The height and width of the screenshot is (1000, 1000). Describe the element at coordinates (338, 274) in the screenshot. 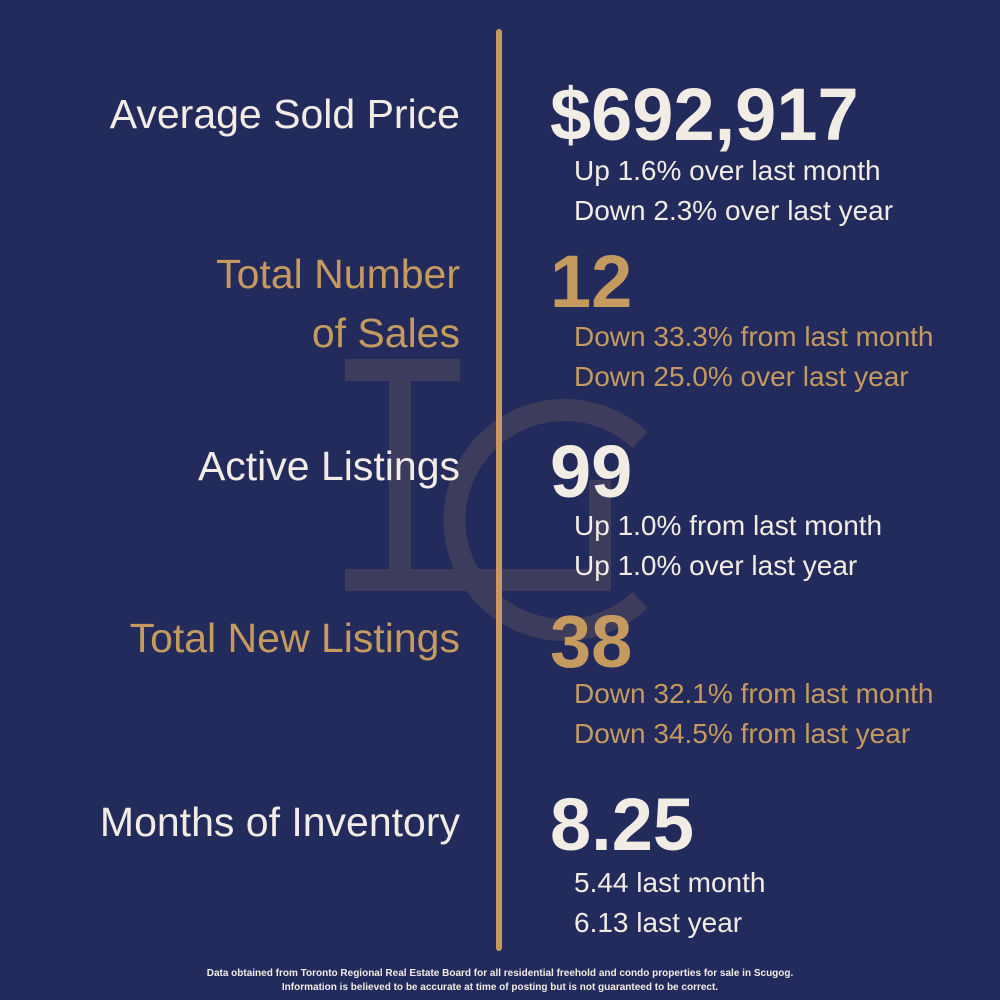

I see `stat-label: Total Number` at that location.